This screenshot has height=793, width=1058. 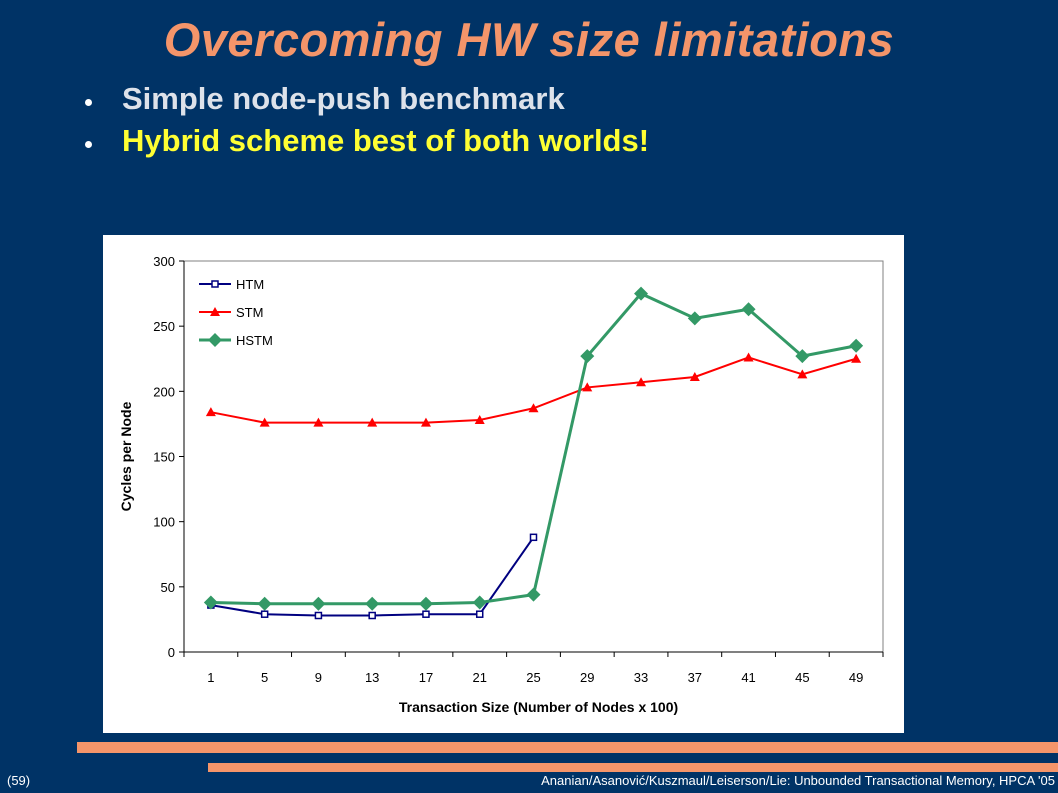 What do you see at coordinates (126, 456) in the screenshot?
I see `y-axis-label: Cycles per Node` at bounding box center [126, 456].